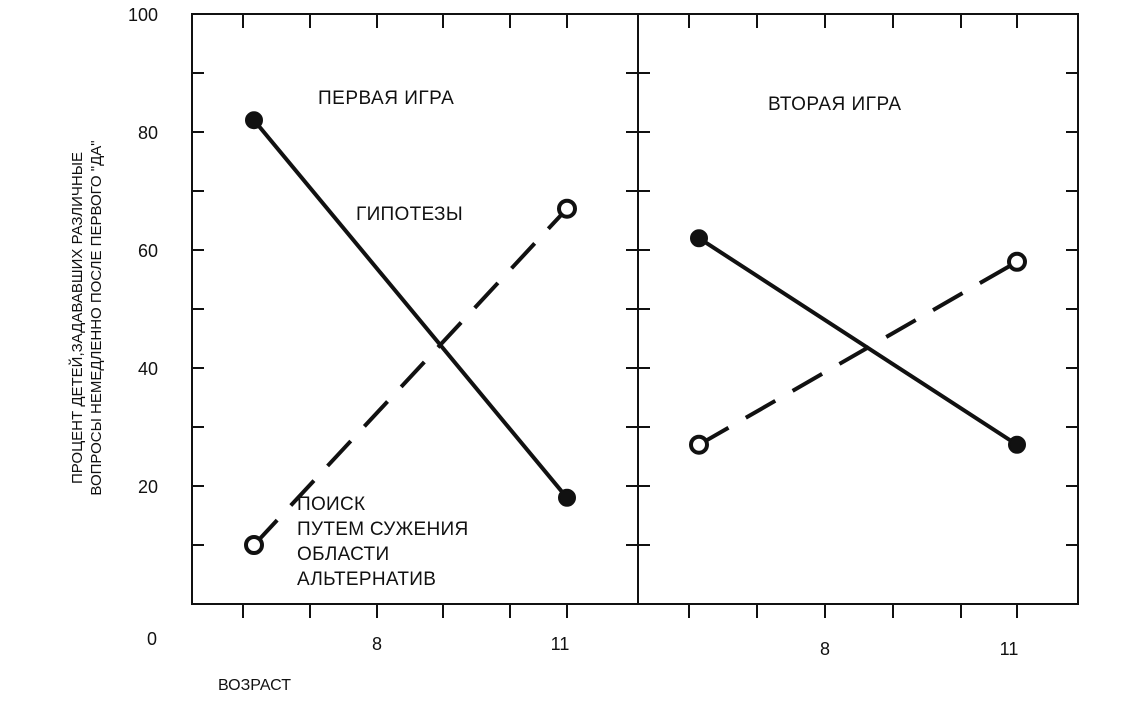 The image size is (1136, 719). I want to click on series-line-2-solid, so click(858, 341).